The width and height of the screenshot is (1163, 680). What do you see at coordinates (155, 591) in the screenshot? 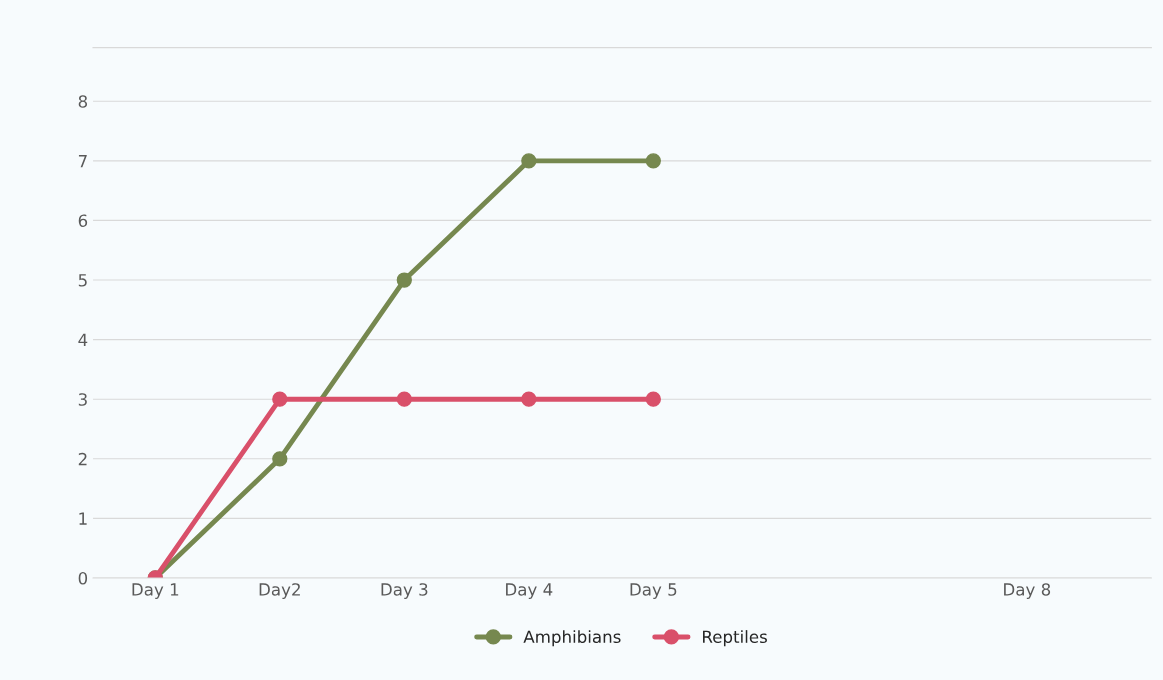
I see `x-tick-label: Day 1` at bounding box center [155, 591].